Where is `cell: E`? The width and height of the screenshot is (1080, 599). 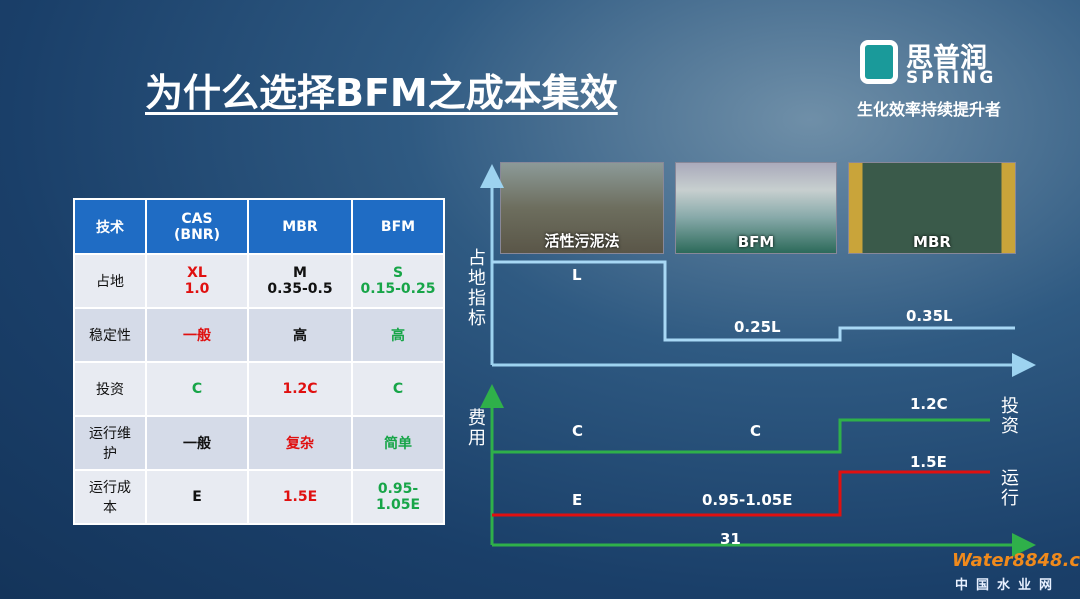
cell: E is located at coordinates (197, 497).